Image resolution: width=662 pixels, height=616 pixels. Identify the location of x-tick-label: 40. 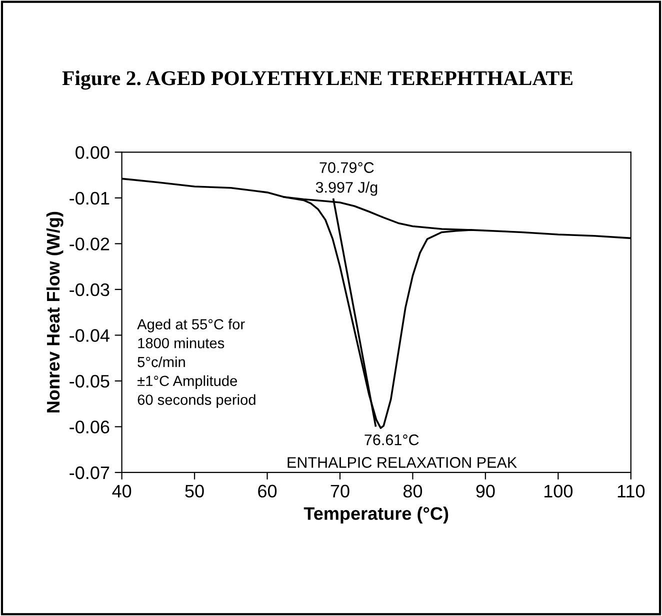
(122, 491).